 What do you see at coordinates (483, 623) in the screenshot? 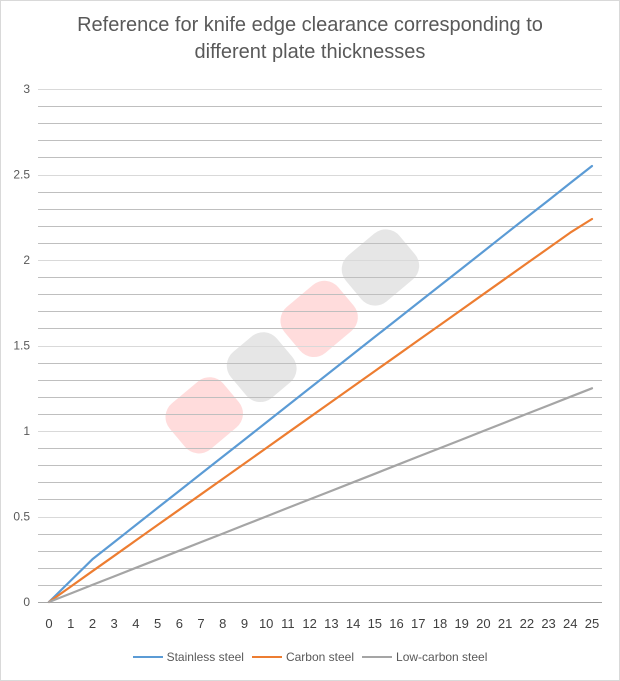
I see `svg-text: 20` at bounding box center [483, 623].